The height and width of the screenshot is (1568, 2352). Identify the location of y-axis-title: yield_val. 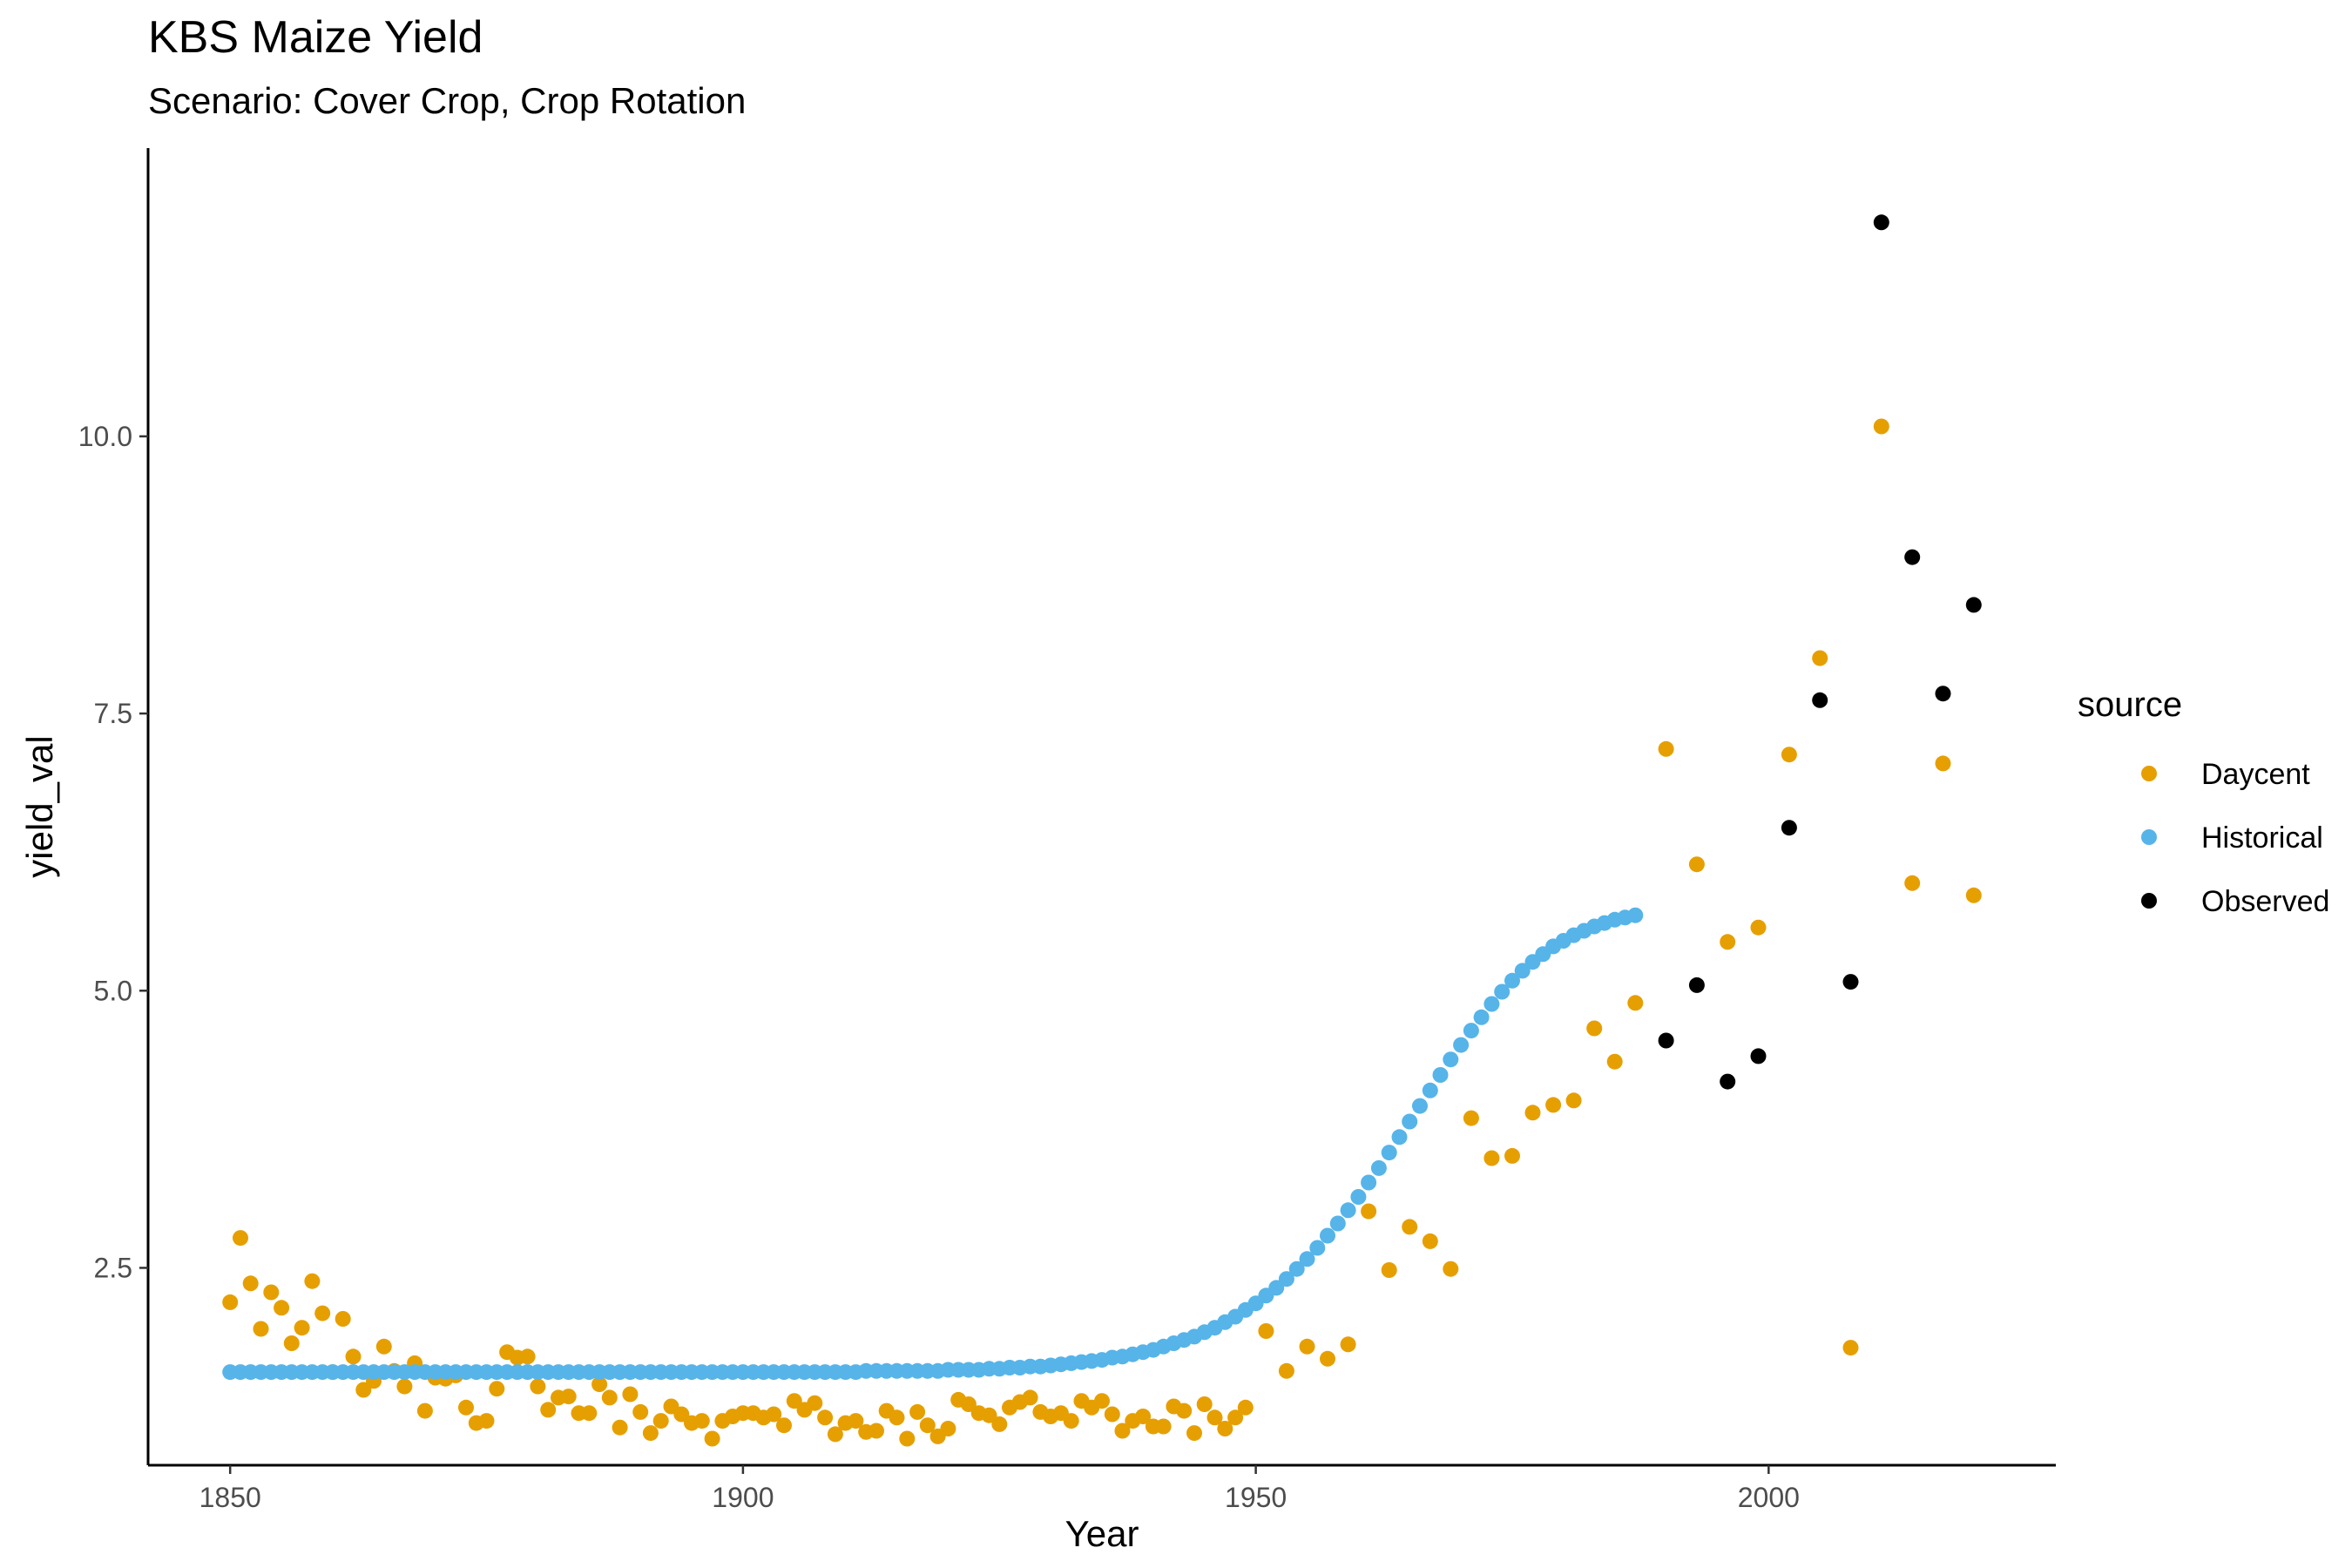
(40, 806).